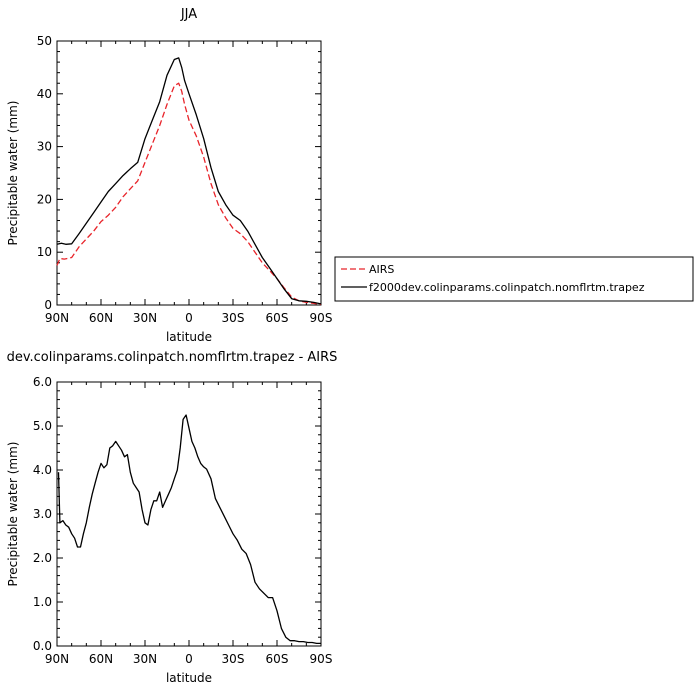 Image resolution: width=700 pixels, height=700 pixels. Describe the element at coordinates (42, 646) in the screenshot. I see `y-tick-label: 0.0` at that location.